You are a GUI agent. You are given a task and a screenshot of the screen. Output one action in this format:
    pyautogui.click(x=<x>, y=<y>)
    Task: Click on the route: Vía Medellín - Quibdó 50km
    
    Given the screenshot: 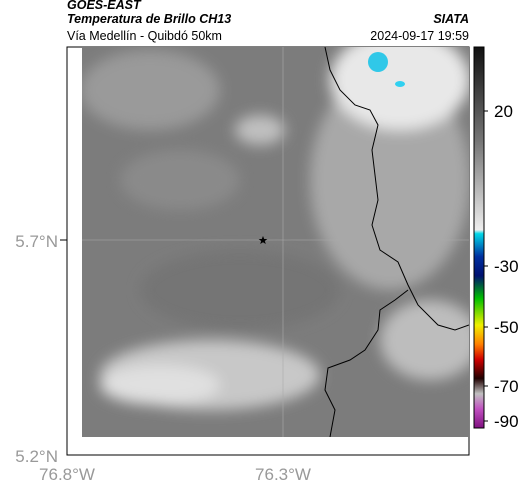 What is the action you would take?
    pyautogui.click(x=144, y=36)
    